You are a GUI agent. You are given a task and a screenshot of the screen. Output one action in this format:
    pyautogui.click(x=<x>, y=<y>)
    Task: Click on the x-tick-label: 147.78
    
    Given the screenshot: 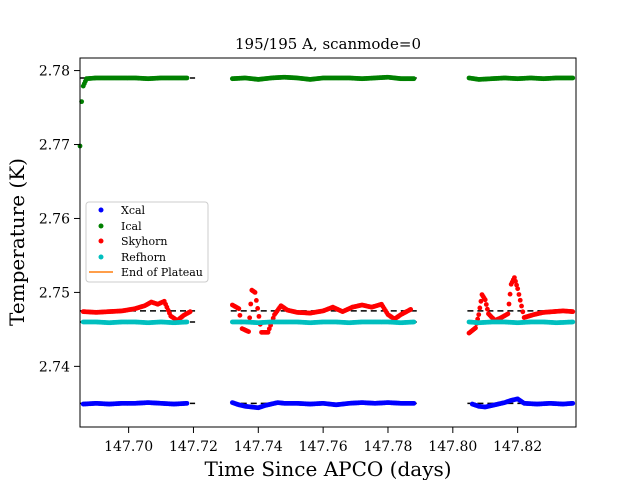 What is the action you would take?
    pyautogui.click(x=387, y=447)
    